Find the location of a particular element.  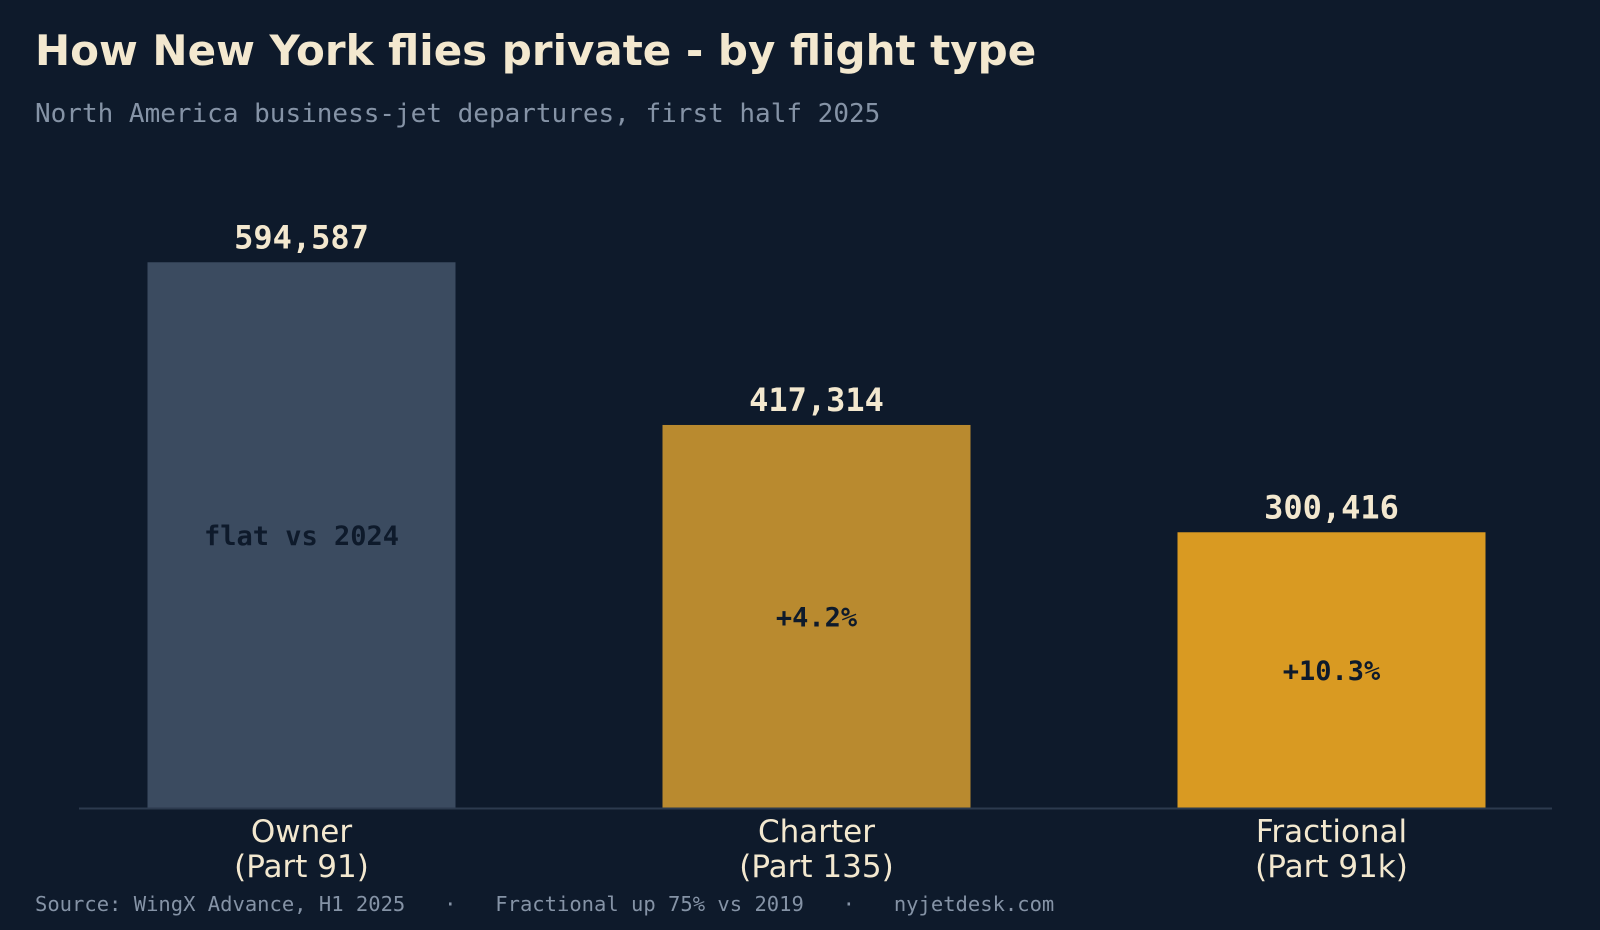

fractional-growth-note: Fractional up 75% vs 2019 is located at coordinates (649, 904).